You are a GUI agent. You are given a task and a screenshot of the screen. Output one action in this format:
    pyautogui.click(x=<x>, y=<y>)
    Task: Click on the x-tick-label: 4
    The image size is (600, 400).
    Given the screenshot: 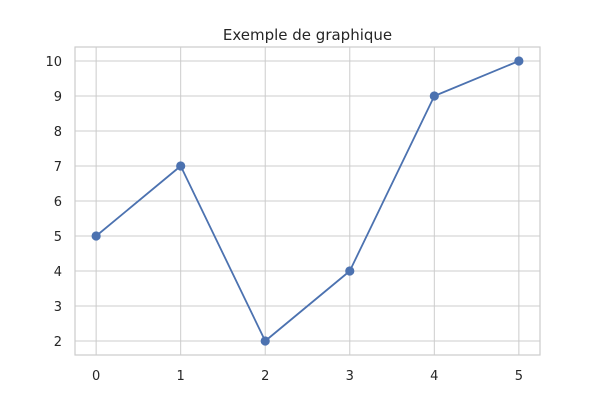 What is the action you would take?
    pyautogui.click(x=434, y=376)
    